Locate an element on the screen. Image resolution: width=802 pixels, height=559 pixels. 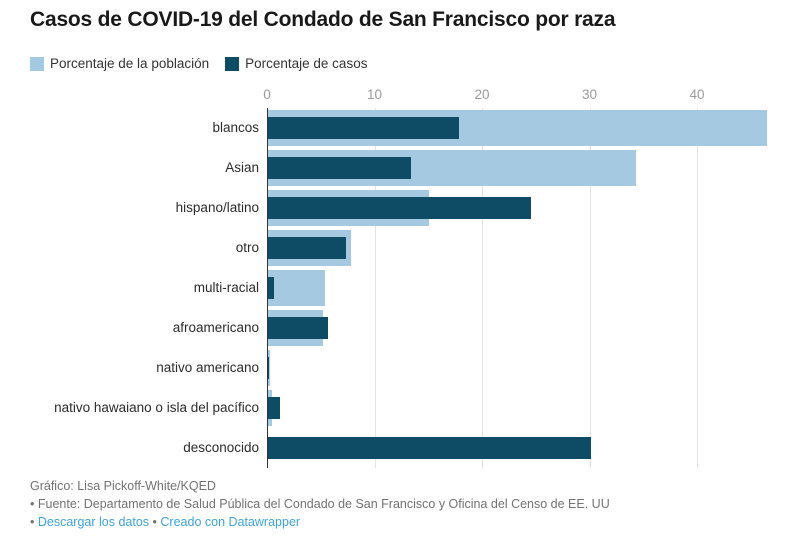
bar-row: hispano/latino is located at coordinates (401, 208).